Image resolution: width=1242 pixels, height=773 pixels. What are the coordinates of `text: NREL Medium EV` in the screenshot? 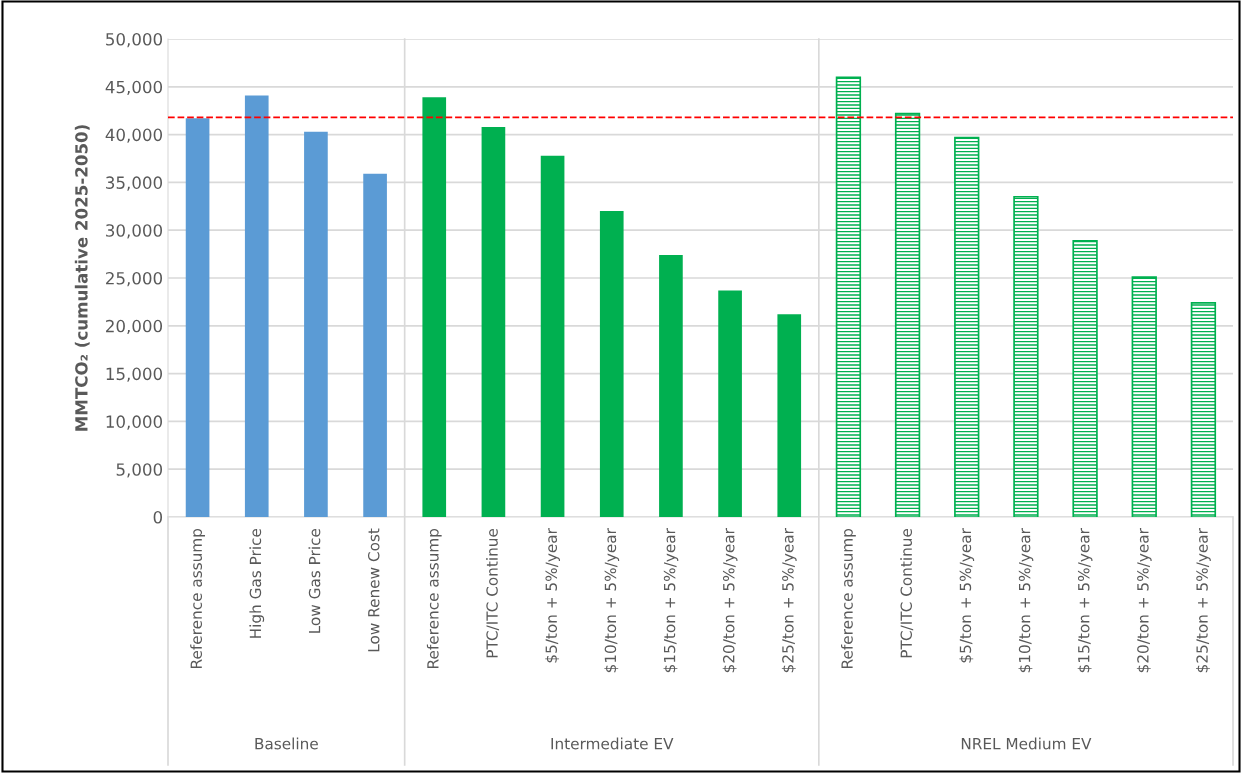 It's located at (1026, 743).